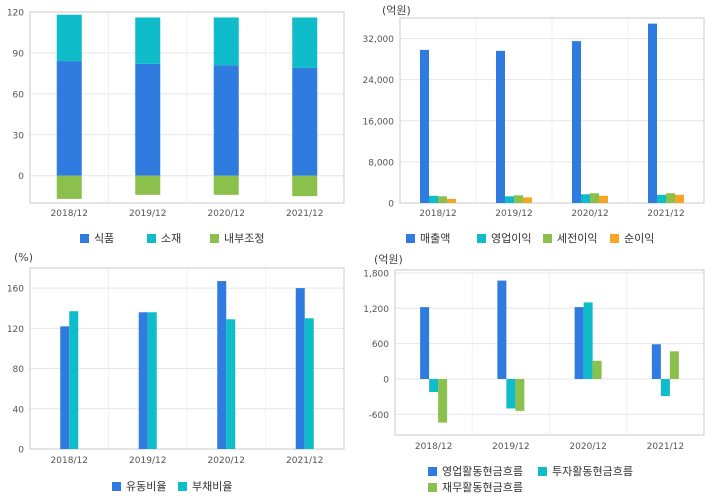 The width and height of the screenshot is (720, 496). What do you see at coordinates (379, 40) in the screenshot?
I see `y-tick-label: 32,000` at bounding box center [379, 40].